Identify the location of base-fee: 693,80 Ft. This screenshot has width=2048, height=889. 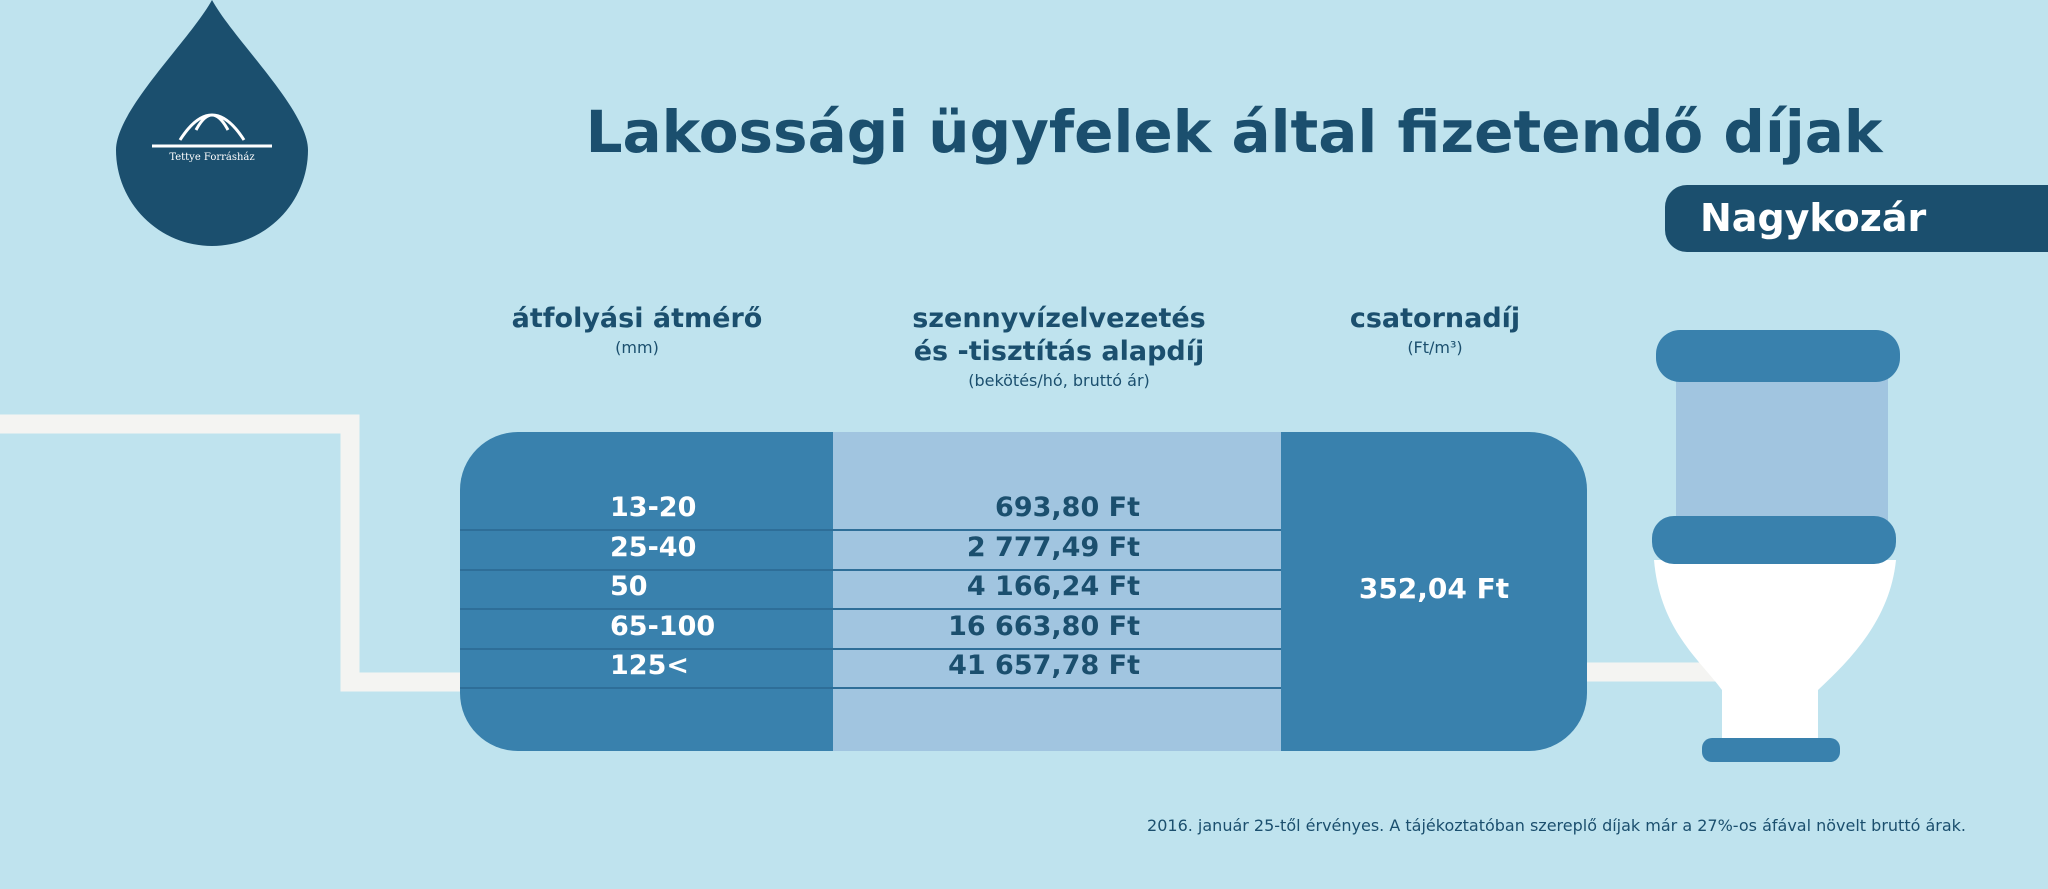
(1067, 507).